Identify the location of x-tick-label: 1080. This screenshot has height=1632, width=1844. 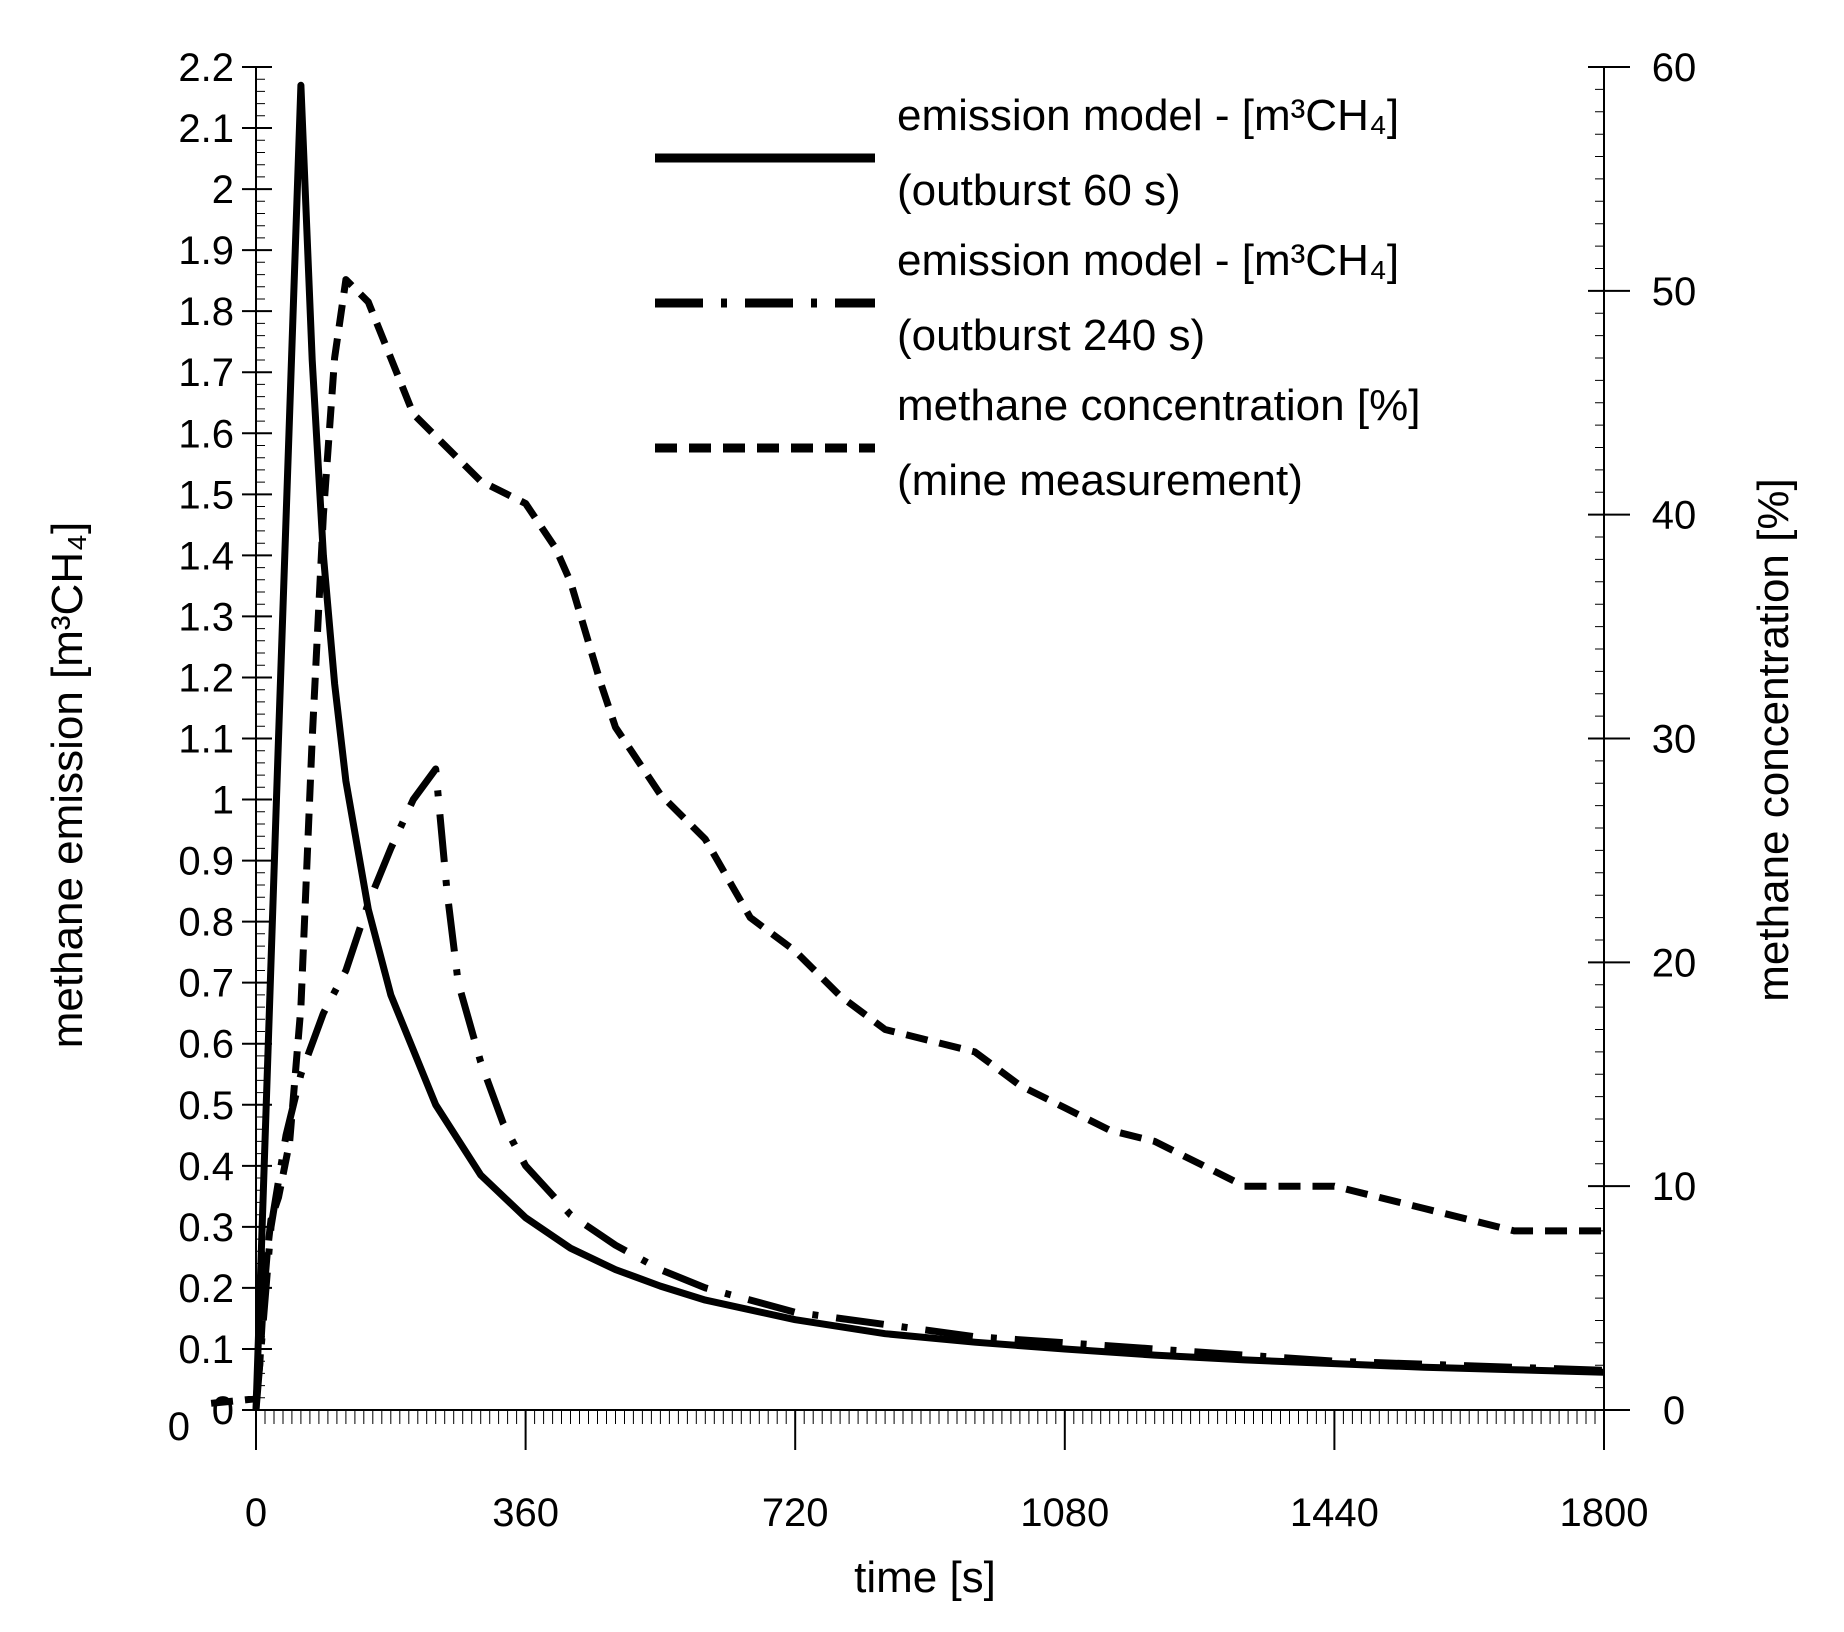
(1064, 1513).